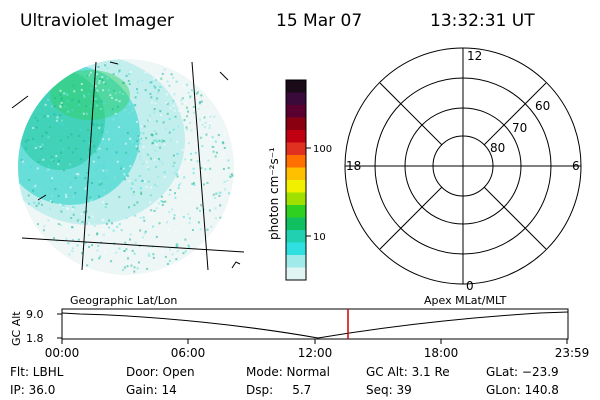 This screenshot has width=600, height=400. Describe the element at coordinates (470, 286) in the screenshot. I see `mlt-label-0: 0` at that location.